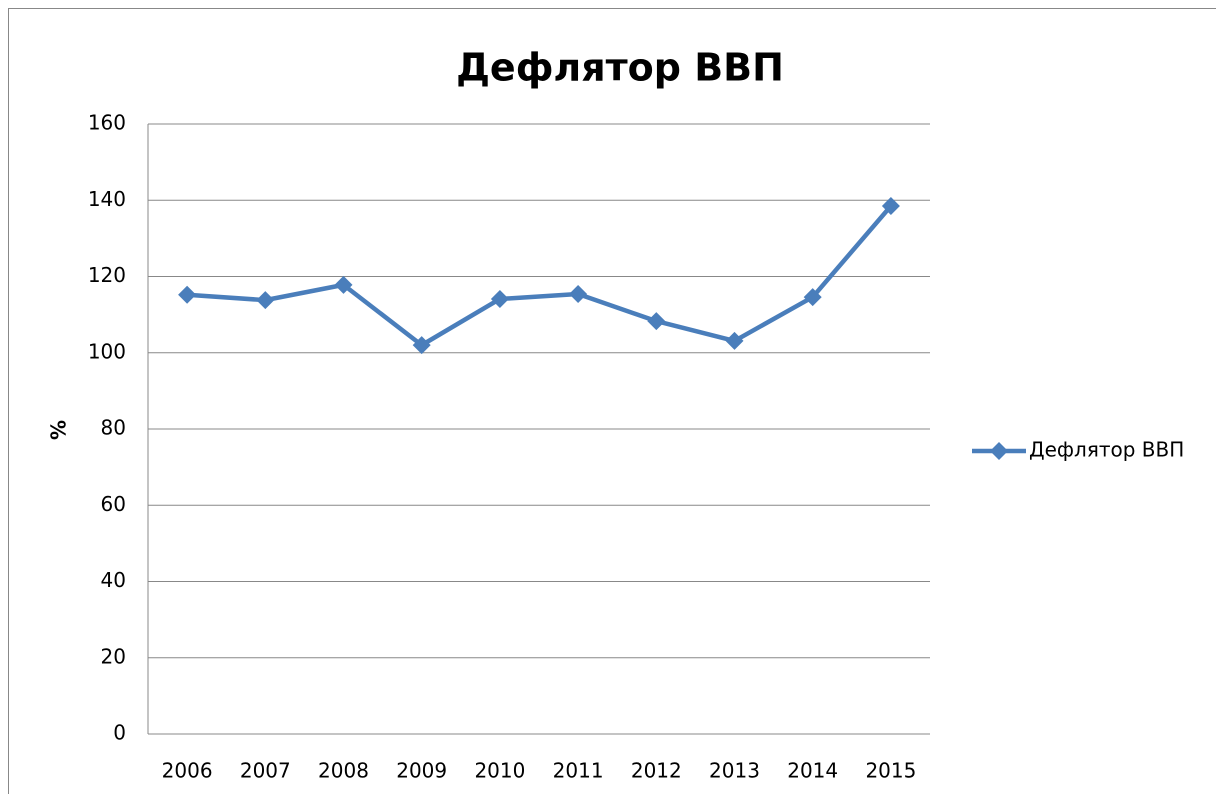 Image resolution: width=1216 pixels, height=798 pixels. Describe the element at coordinates (113, 656) in the screenshot. I see `y-tick-label: 20` at that location.